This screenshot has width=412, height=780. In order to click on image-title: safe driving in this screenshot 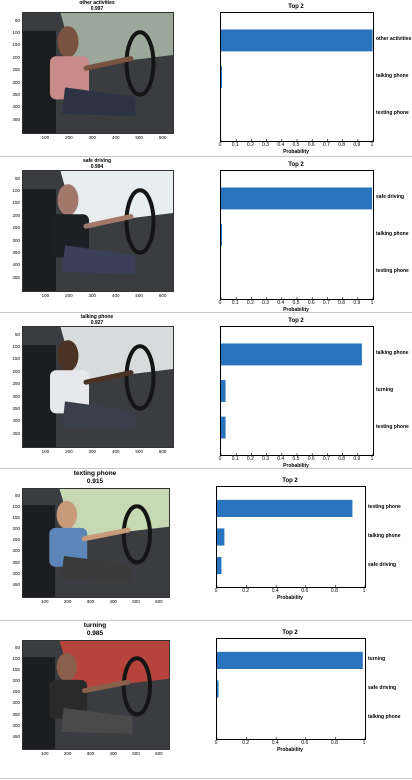, I will do `click(97, 161)`.